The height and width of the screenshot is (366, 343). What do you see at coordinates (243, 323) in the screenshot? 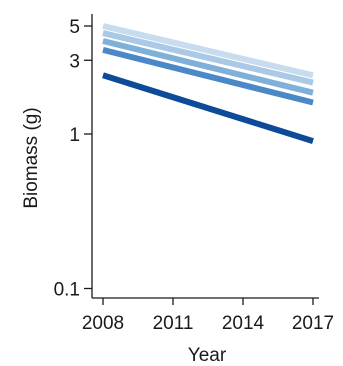
I see `x-tick-label: 2014` at bounding box center [243, 323].